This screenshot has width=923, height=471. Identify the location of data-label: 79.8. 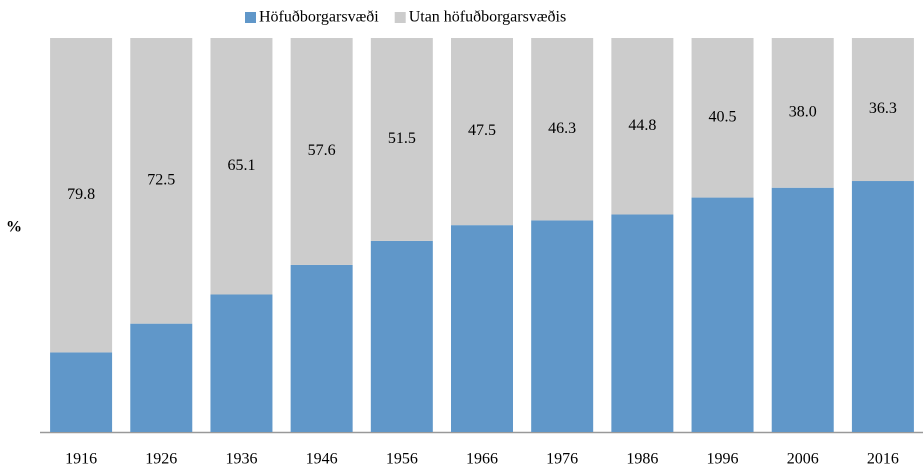
(81, 194).